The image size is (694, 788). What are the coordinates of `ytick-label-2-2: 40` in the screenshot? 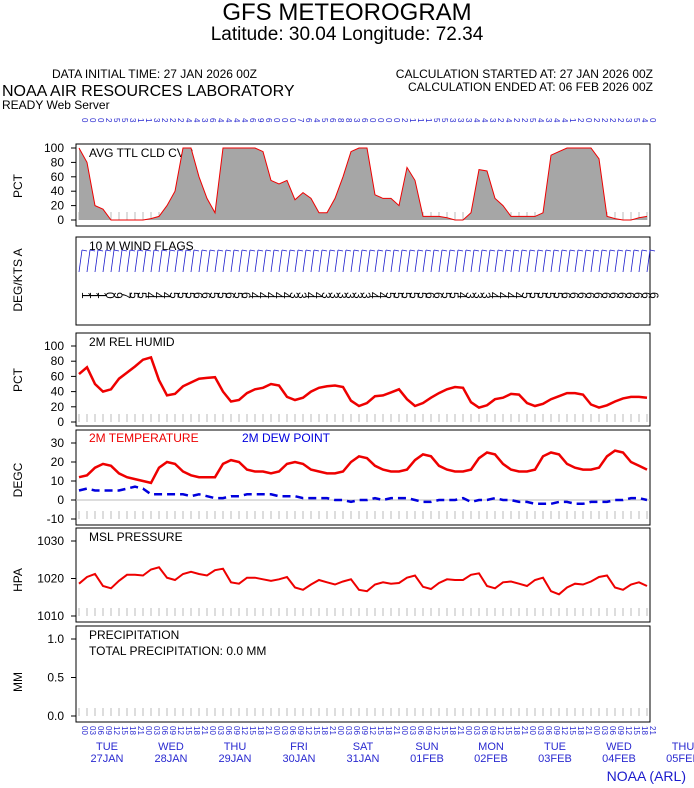 It's located at (58, 392).